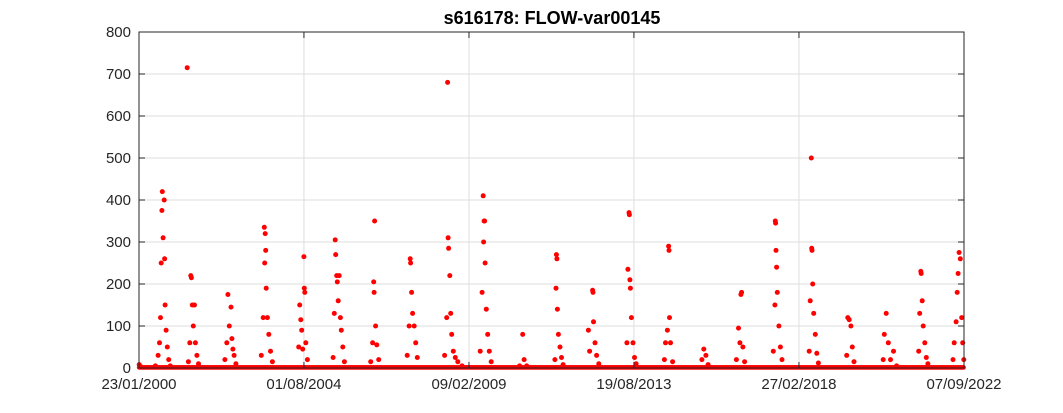  Describe the element at coordinates (118, 116) in the screenshot. I see `y-tick-label: 600` at that location.